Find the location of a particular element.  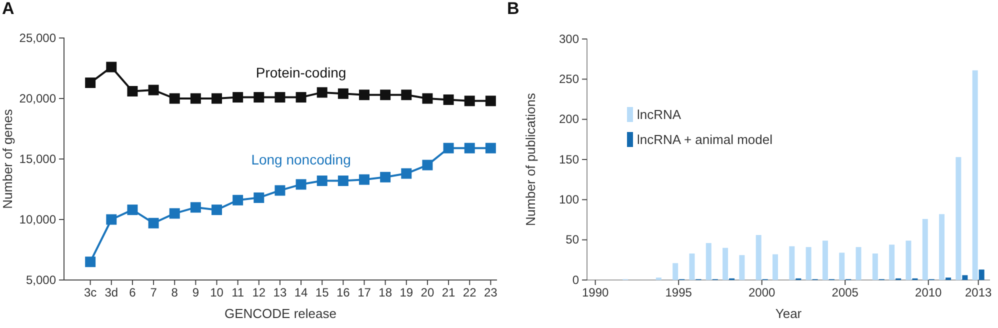

x-tick-label: 15 is located at coordinates (322, 293).